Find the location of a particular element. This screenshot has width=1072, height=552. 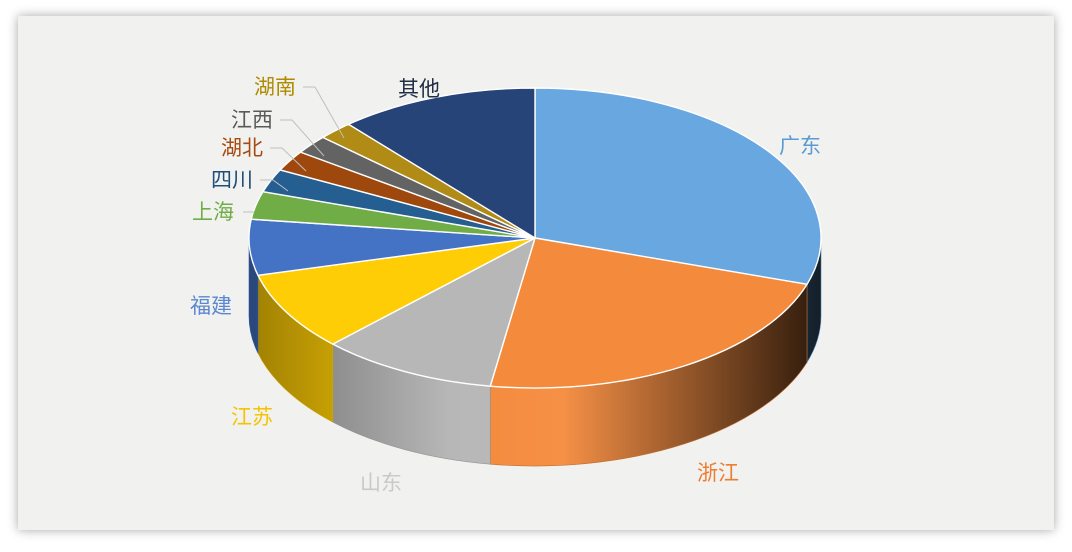

slice-label-6d596c5f: 浙江 is located at coordinates (718, 473).